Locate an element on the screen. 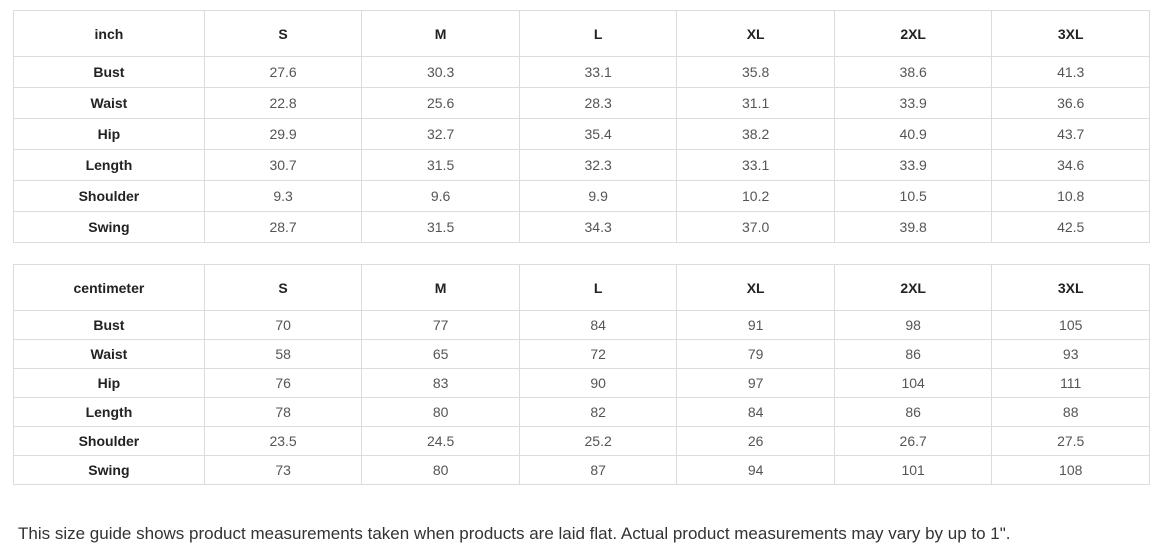  measurement-value: 24.5 is located at coordinates (440, 441).